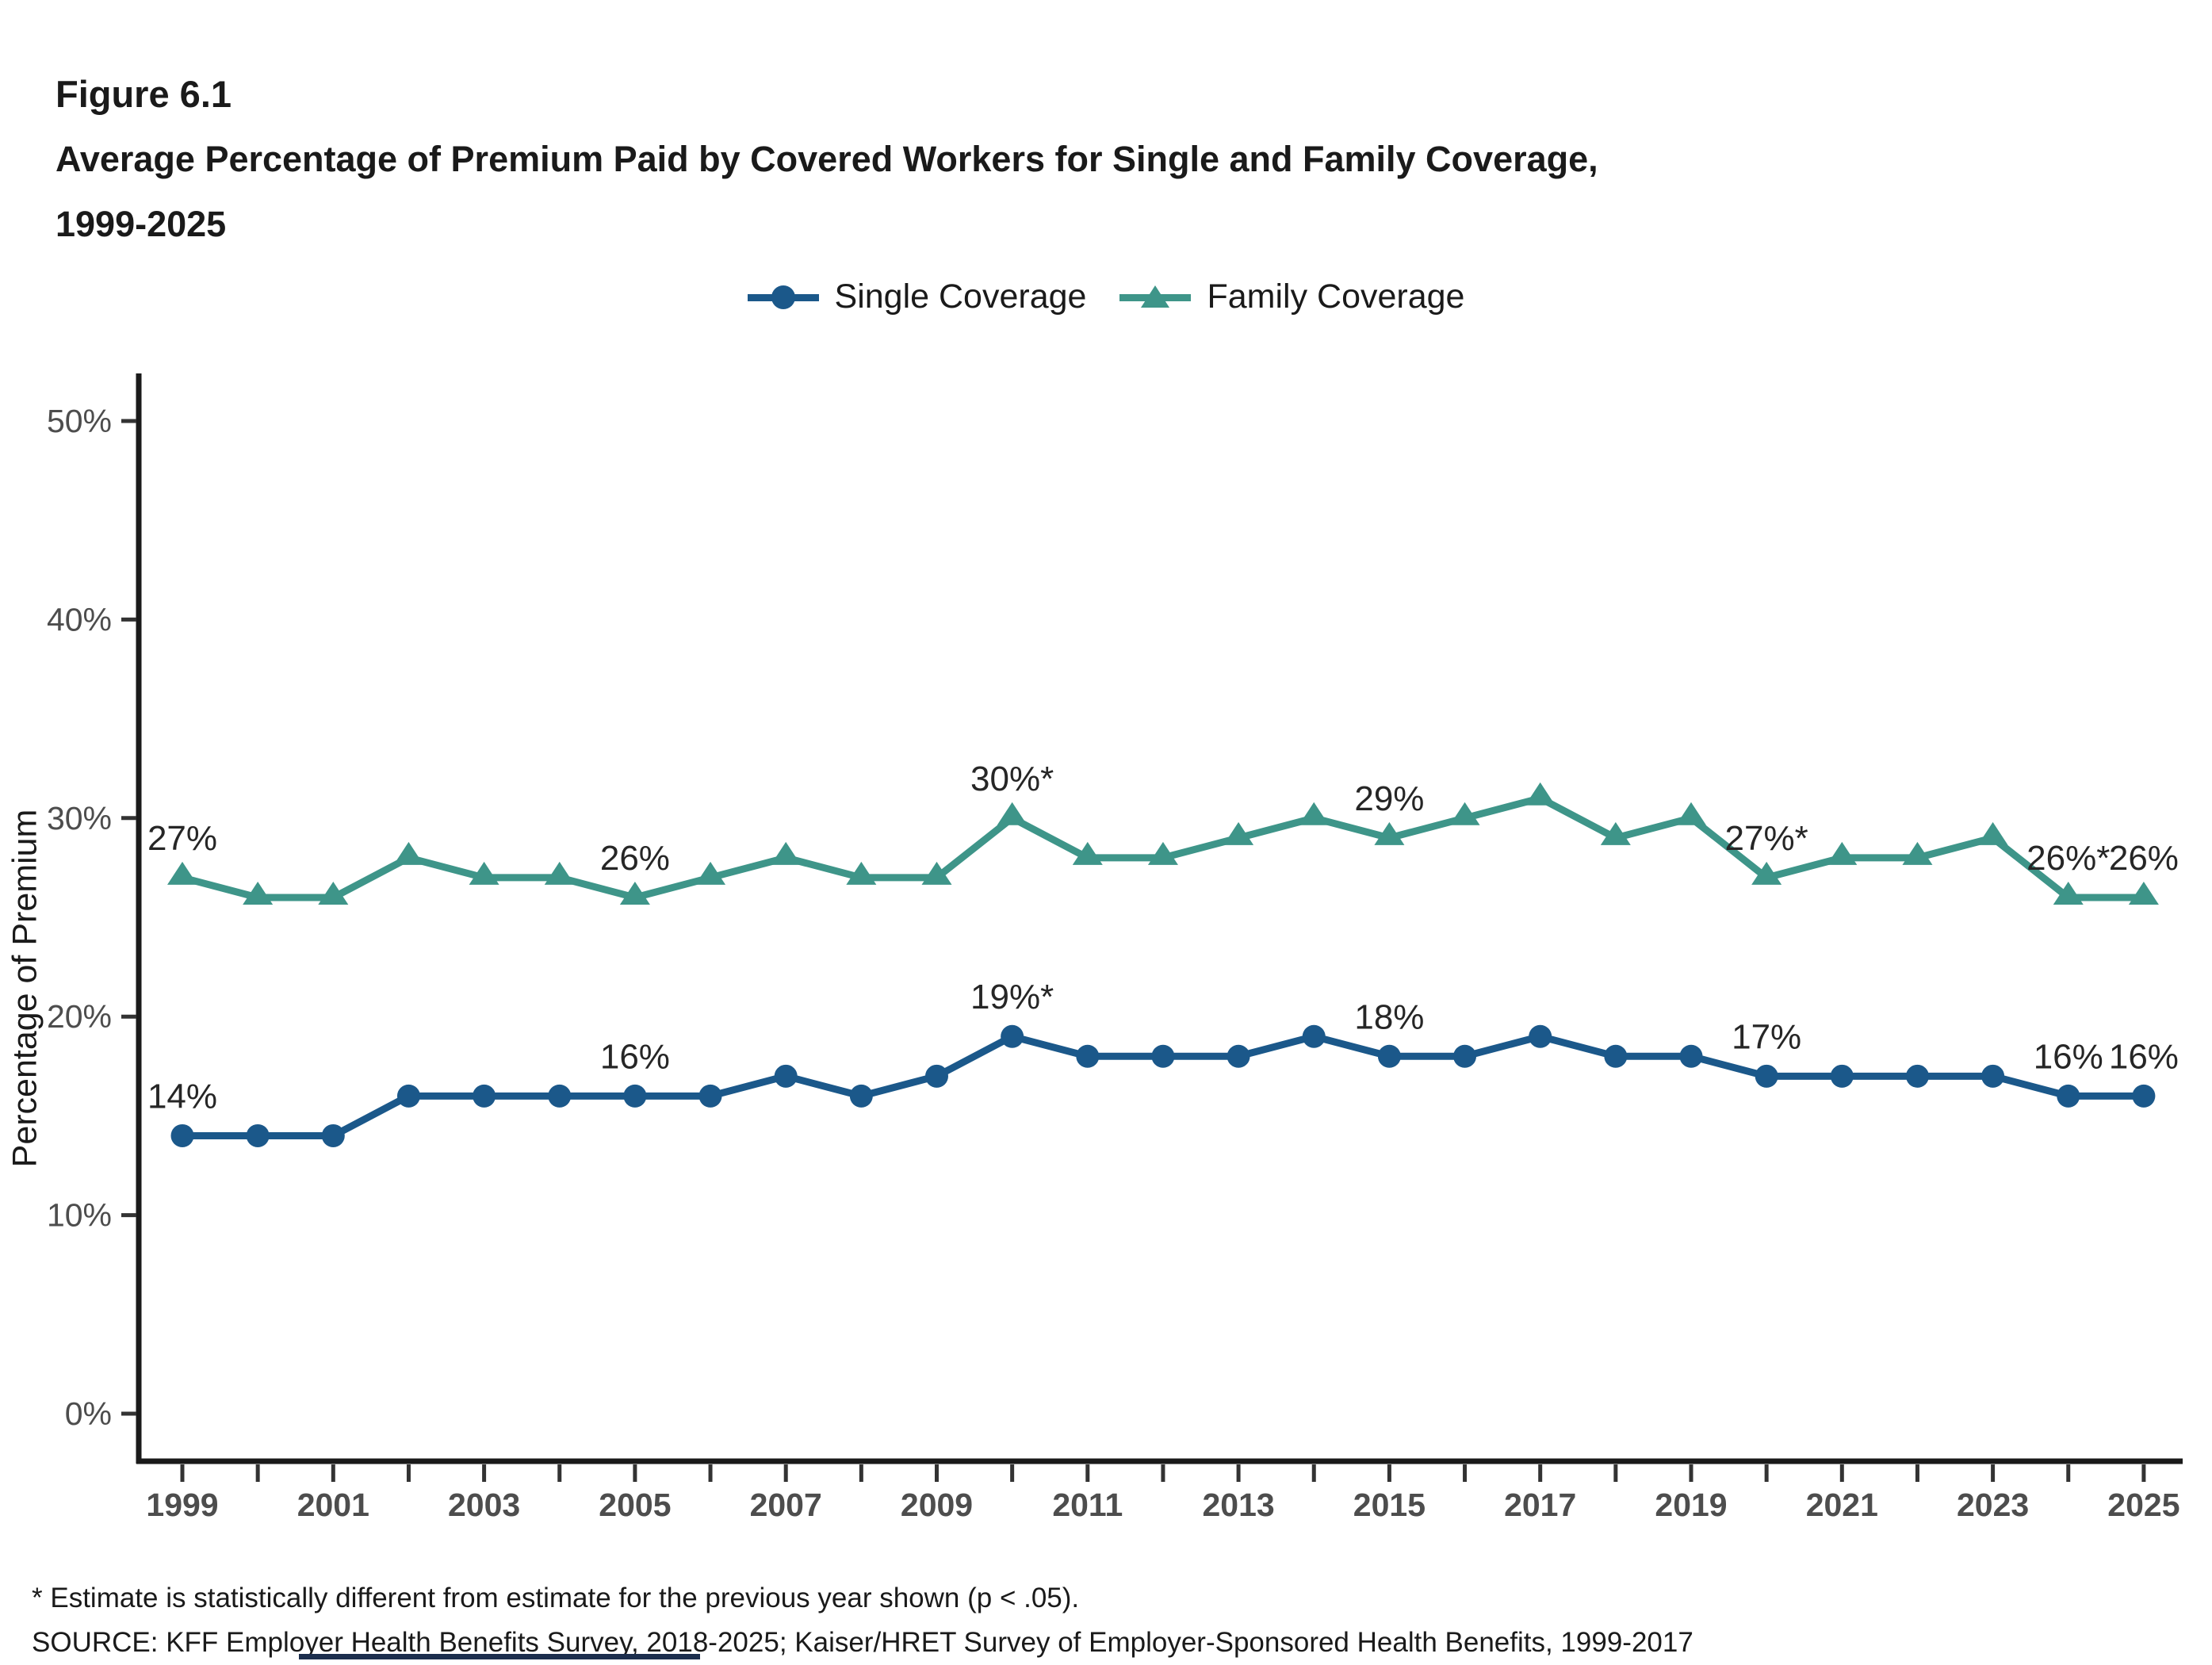  Describe the element at coordinates (408, 853) in the screenshot. I see `family-coverage-point-2002` at that location.